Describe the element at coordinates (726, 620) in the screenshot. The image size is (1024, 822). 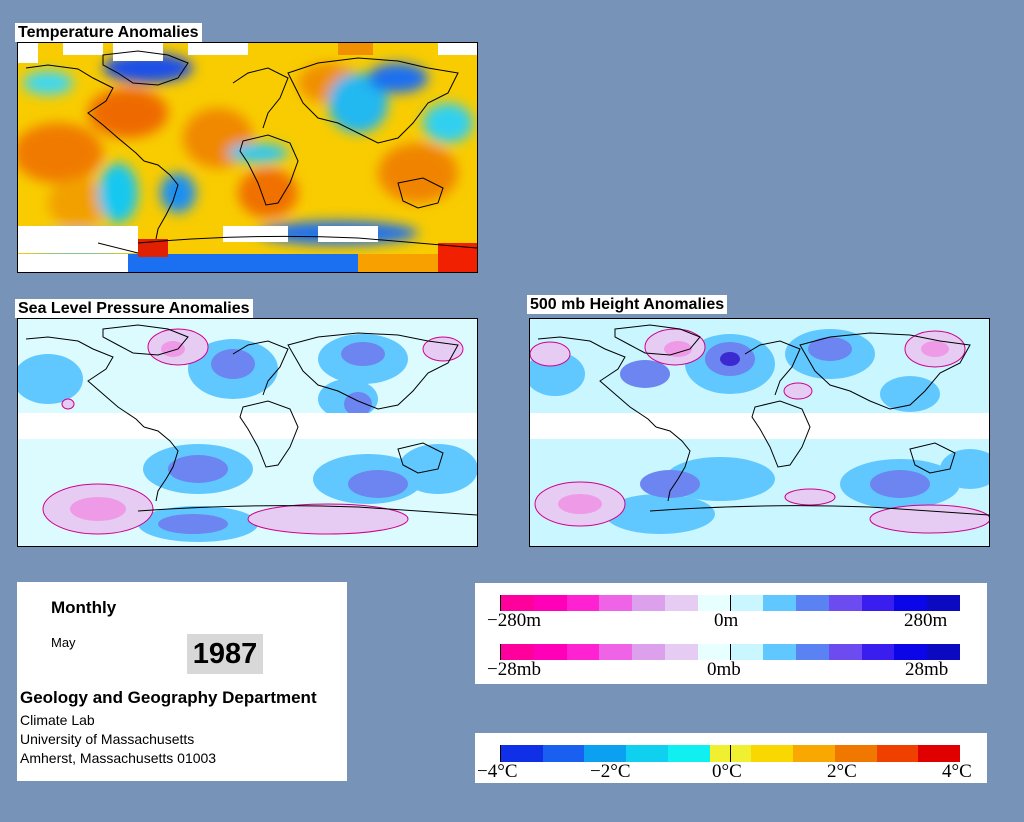
I see `height-mid-label: 0m` at that location.